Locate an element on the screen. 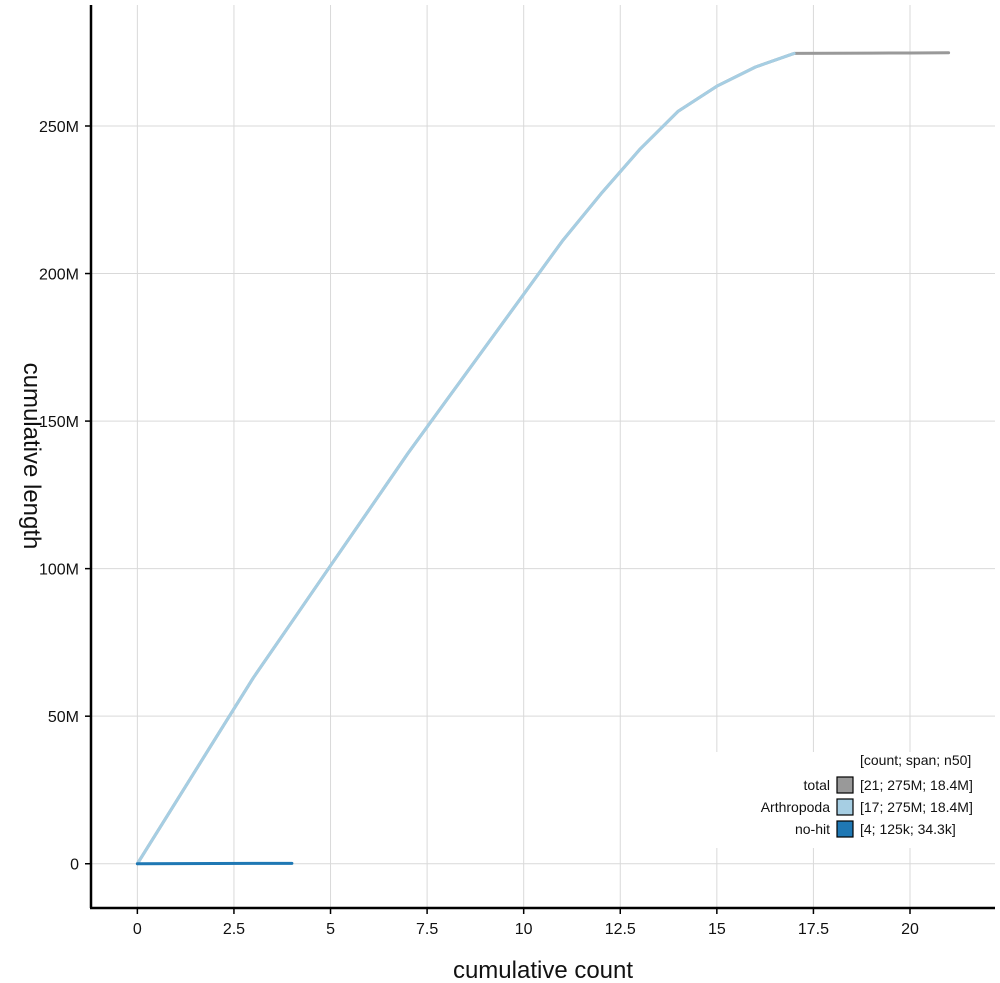 This screenshot has height=983, width=1000. x-tick-label: 15 is located at coordinates (717, 929).